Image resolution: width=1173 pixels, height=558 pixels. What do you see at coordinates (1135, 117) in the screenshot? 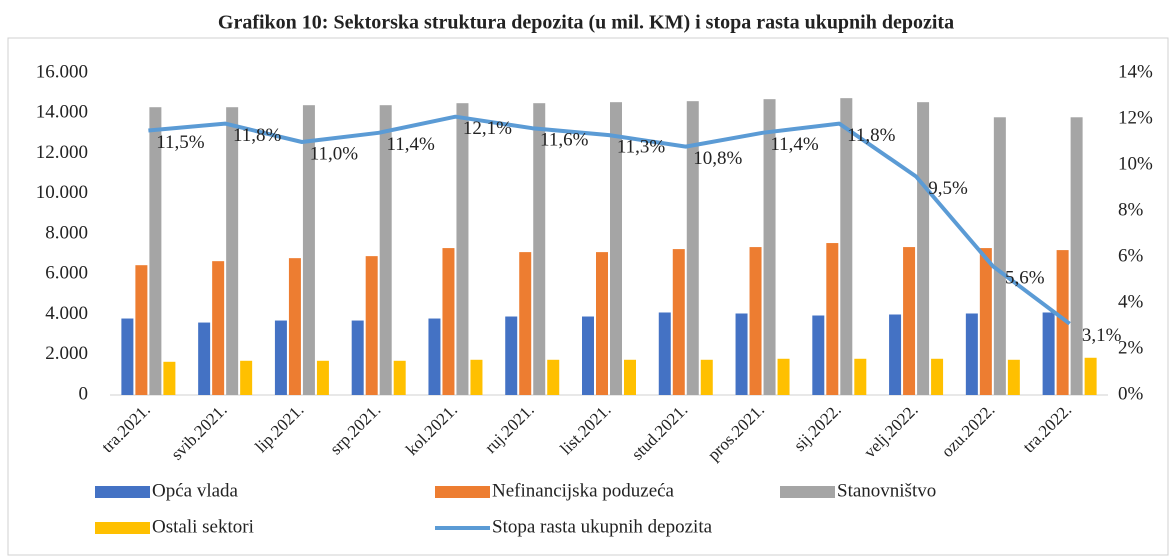
I see `y2-tick-label: 12%` at bounding box center [1135, 117].